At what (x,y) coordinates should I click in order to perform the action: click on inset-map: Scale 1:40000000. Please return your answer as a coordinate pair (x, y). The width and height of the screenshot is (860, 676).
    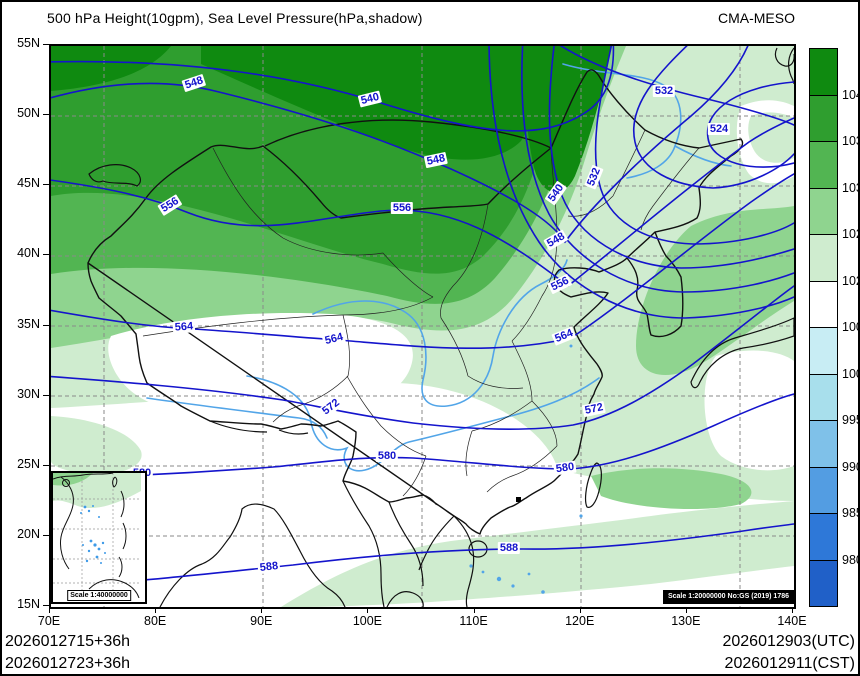
    Looking at the image, I should click on (99, 537).